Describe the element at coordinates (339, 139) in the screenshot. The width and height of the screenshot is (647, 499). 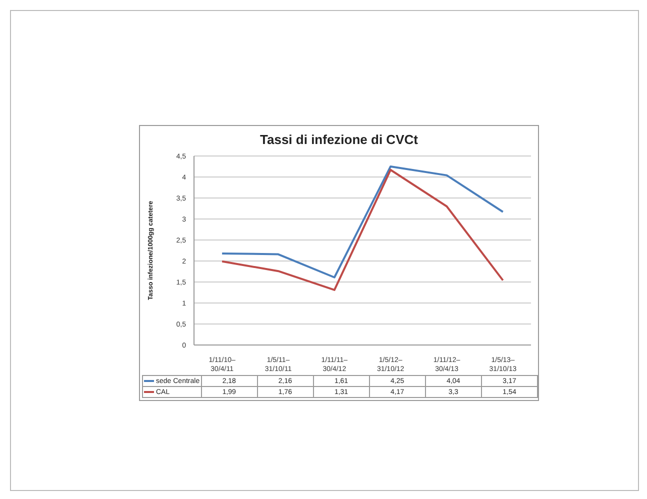
I see `chart-title: Tassi di infezione di CVCt` at that location.